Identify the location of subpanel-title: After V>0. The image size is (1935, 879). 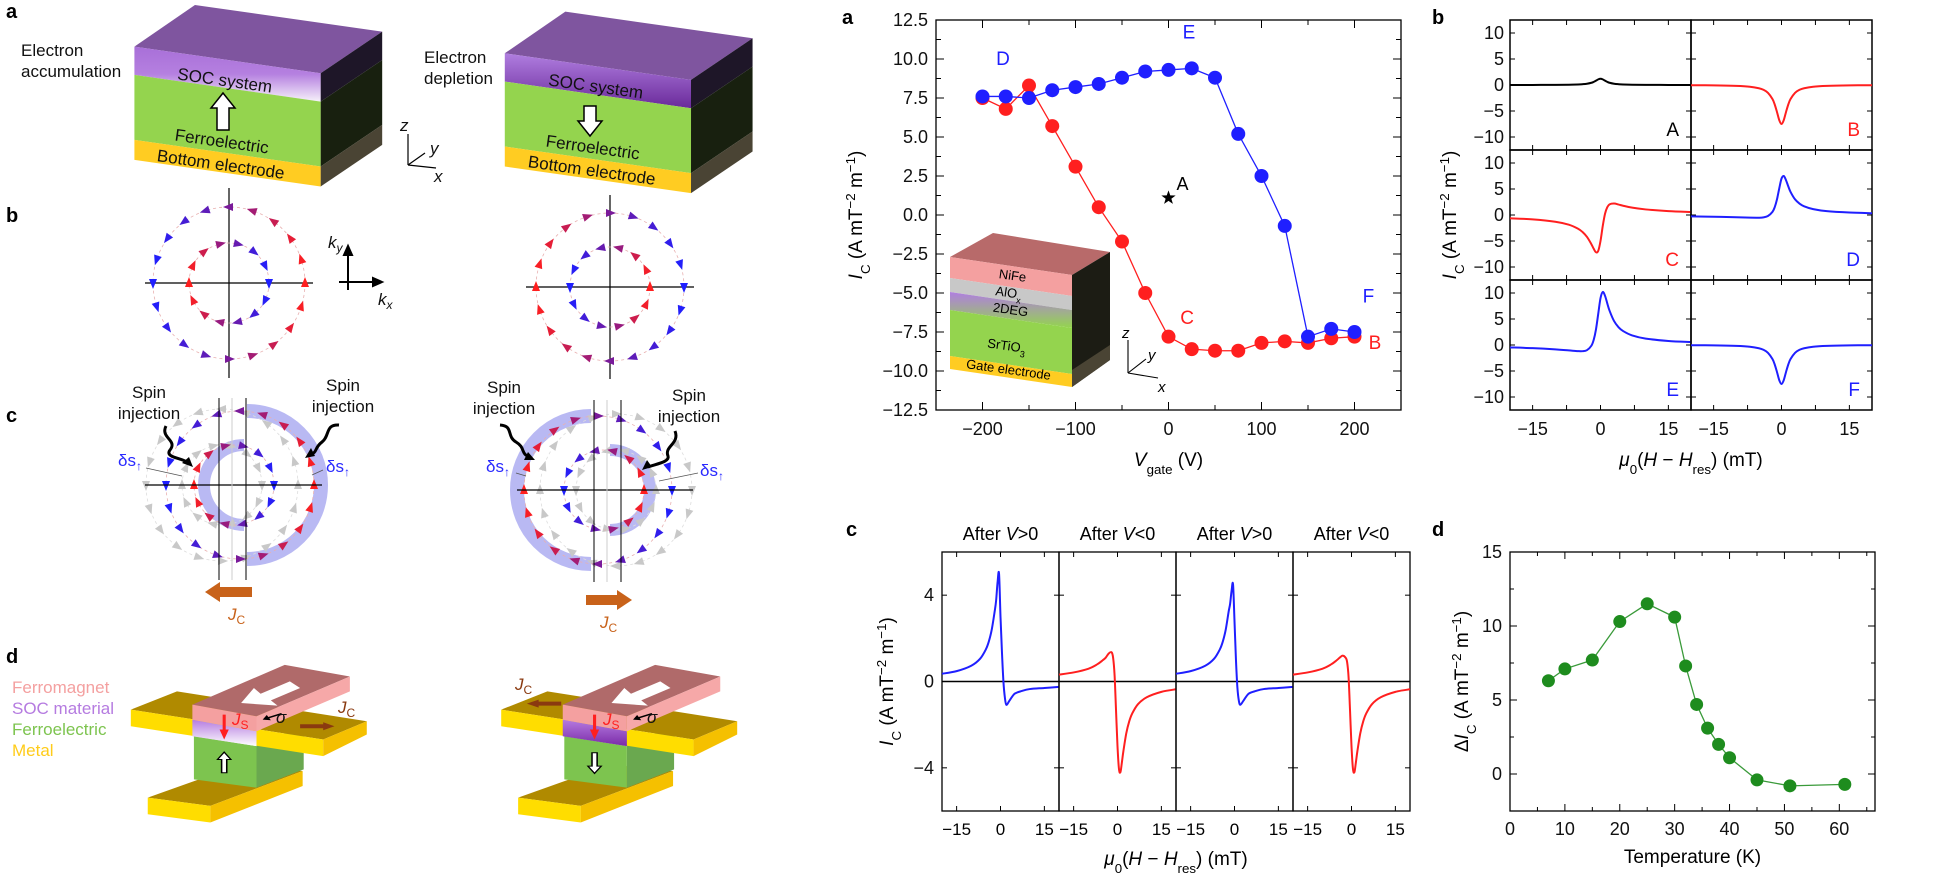
(1001, 534).